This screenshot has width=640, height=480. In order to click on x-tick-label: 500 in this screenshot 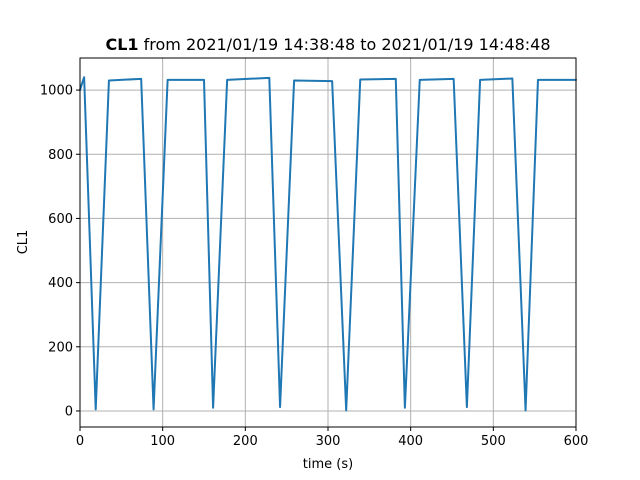, I will do `click(493, 441)`.